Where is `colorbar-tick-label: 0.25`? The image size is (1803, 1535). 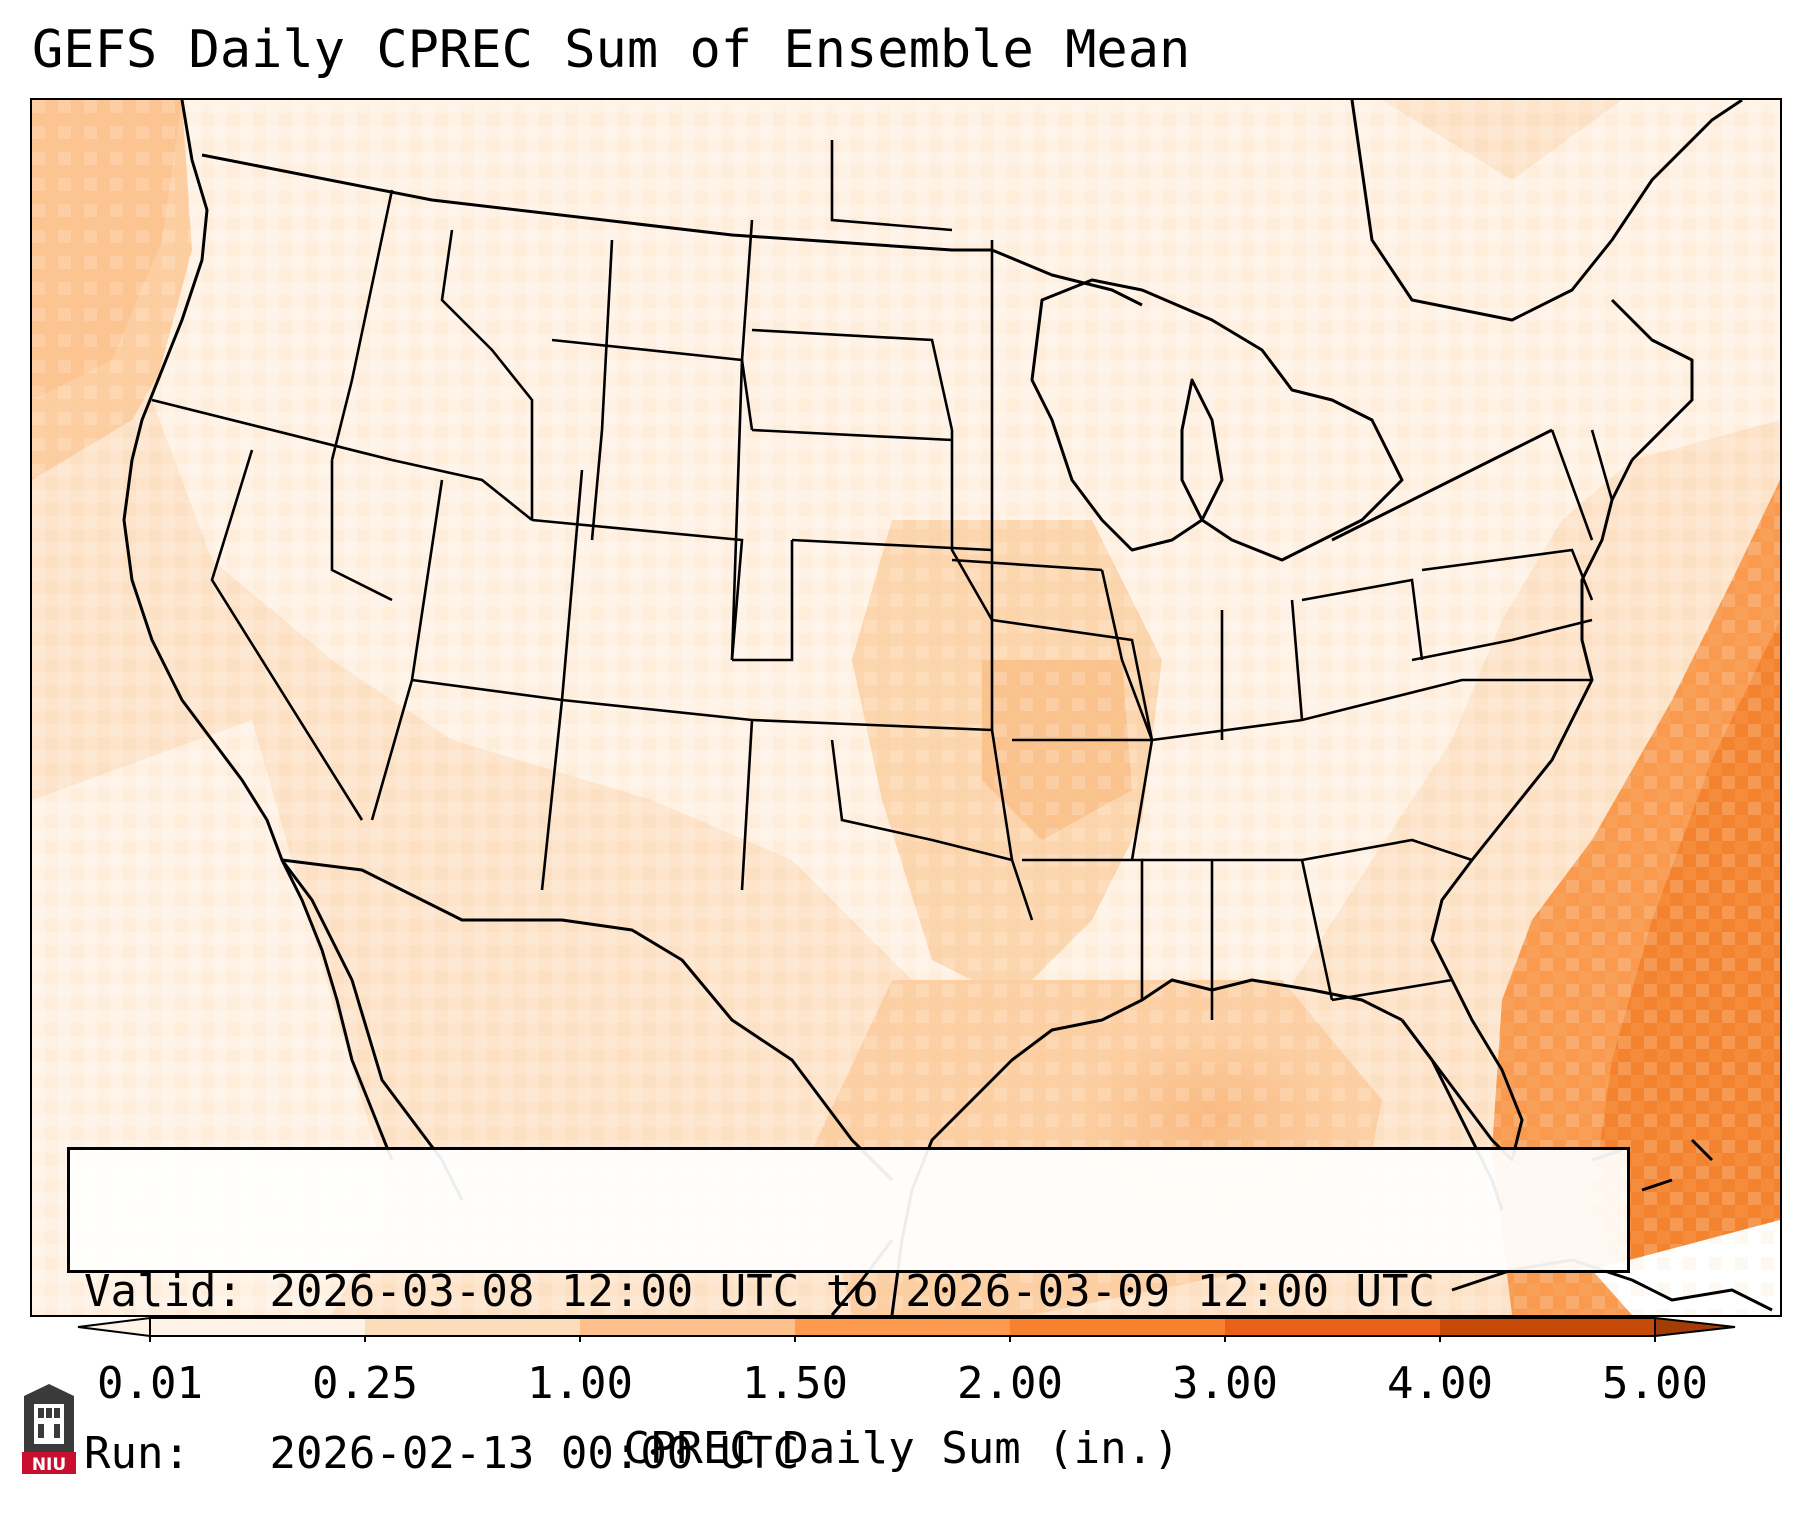 colorbar-tick-label: 0.25 is located at coordinates (365, 1383).